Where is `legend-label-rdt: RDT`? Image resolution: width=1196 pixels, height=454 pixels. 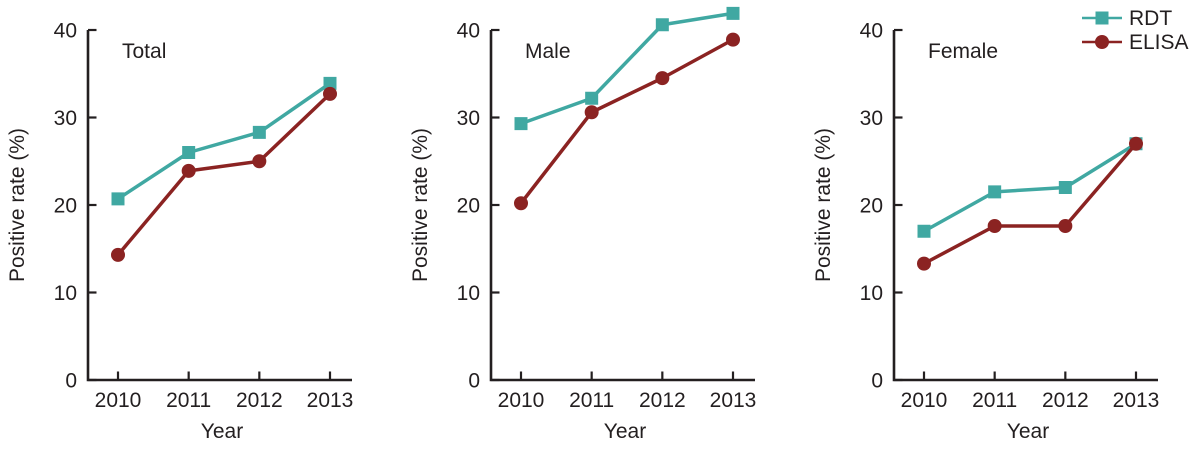 legend-label-rdt: RDT is located at coordinates (1150, 18).